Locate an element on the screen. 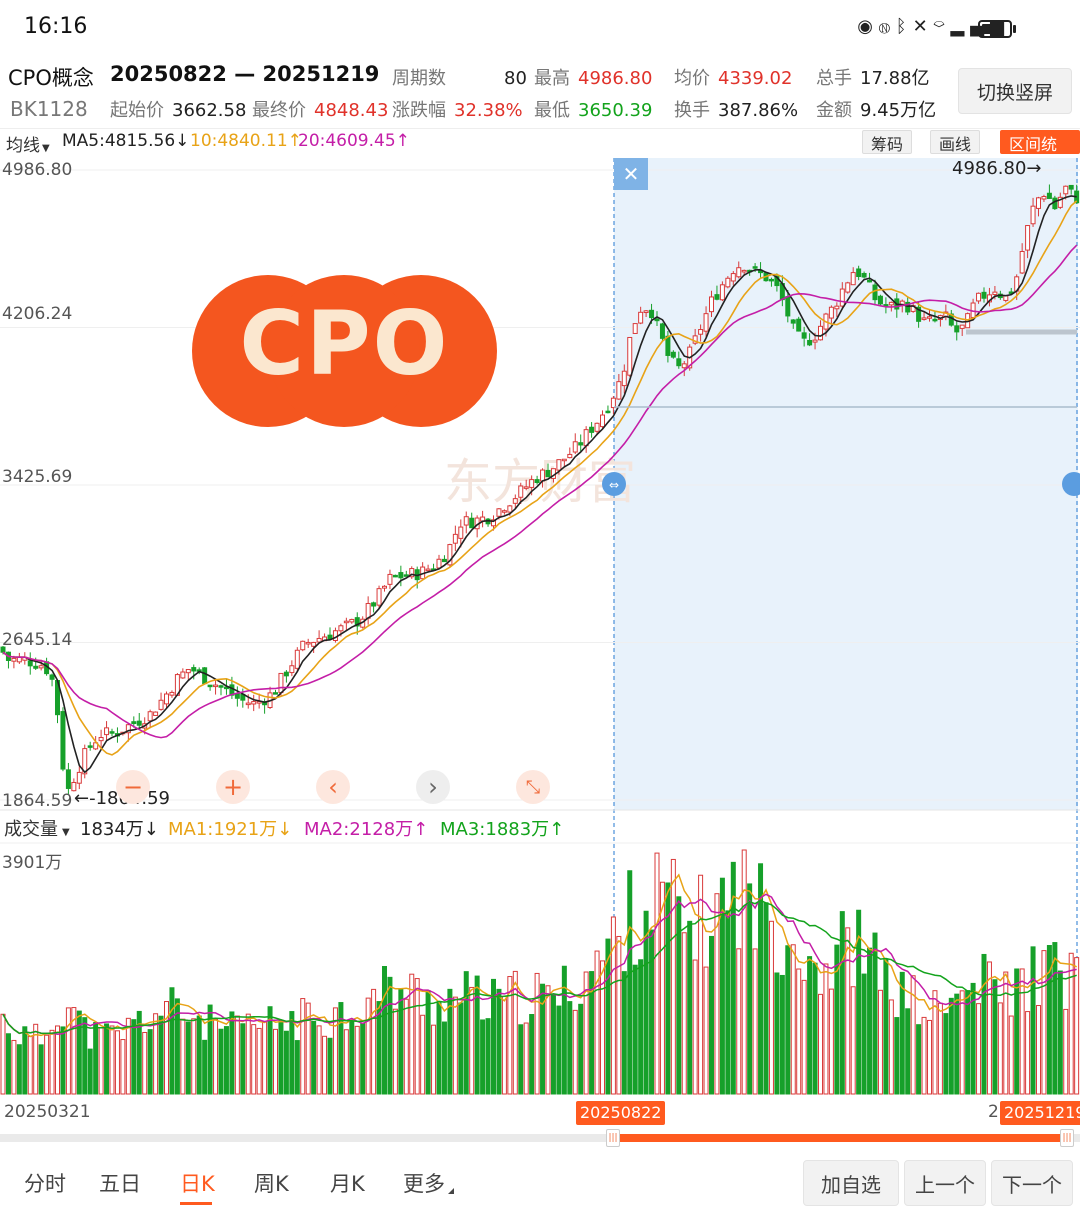 This screenshot has width=1080, height=1212. plus-icon: + is located at coordinates (233, 787).